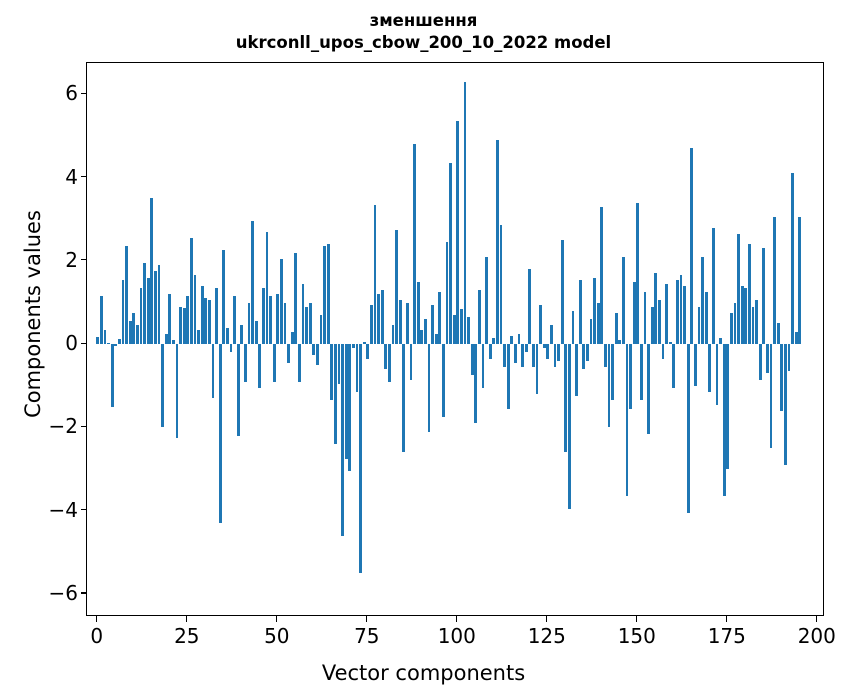 This screenshot has height=696, width=847. Describe the element at coordinates (63, 509) in the screenshot. I see `y-tick-label: −4` at that location.